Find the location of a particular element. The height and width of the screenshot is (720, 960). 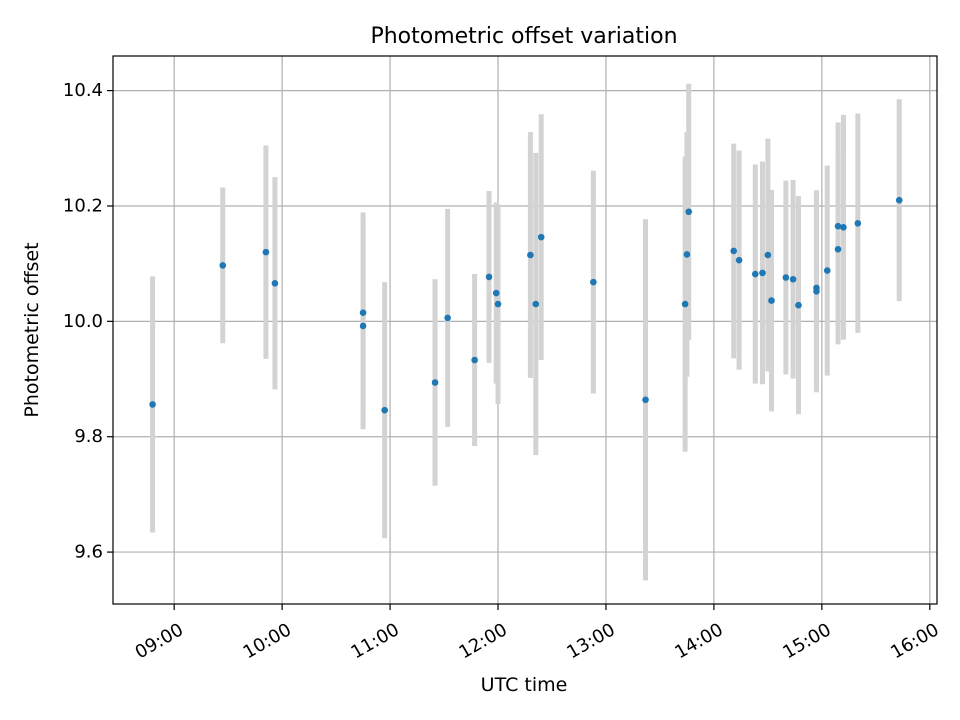

x-axis-label: UTC time is located at coordinates (524, 685).